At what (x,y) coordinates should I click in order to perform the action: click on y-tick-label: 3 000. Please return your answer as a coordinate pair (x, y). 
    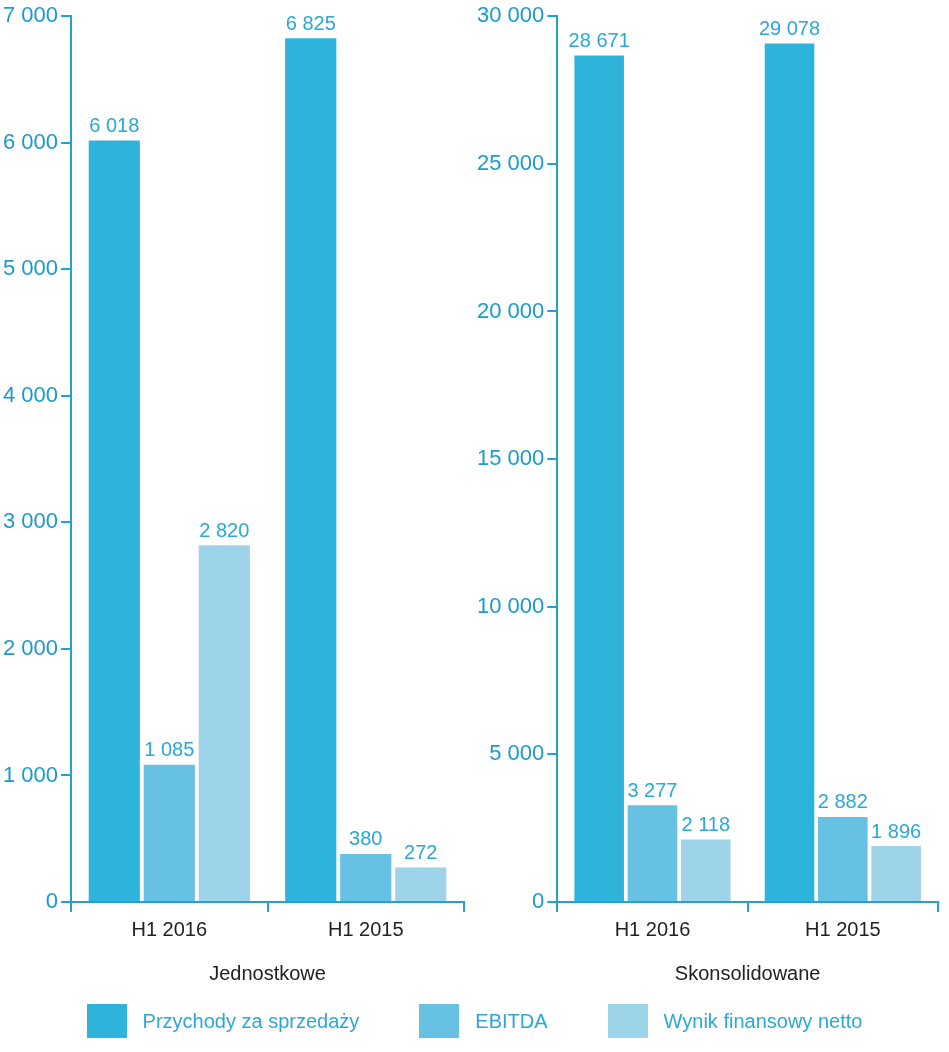
    Looking at the image, I should click on (30, 521).